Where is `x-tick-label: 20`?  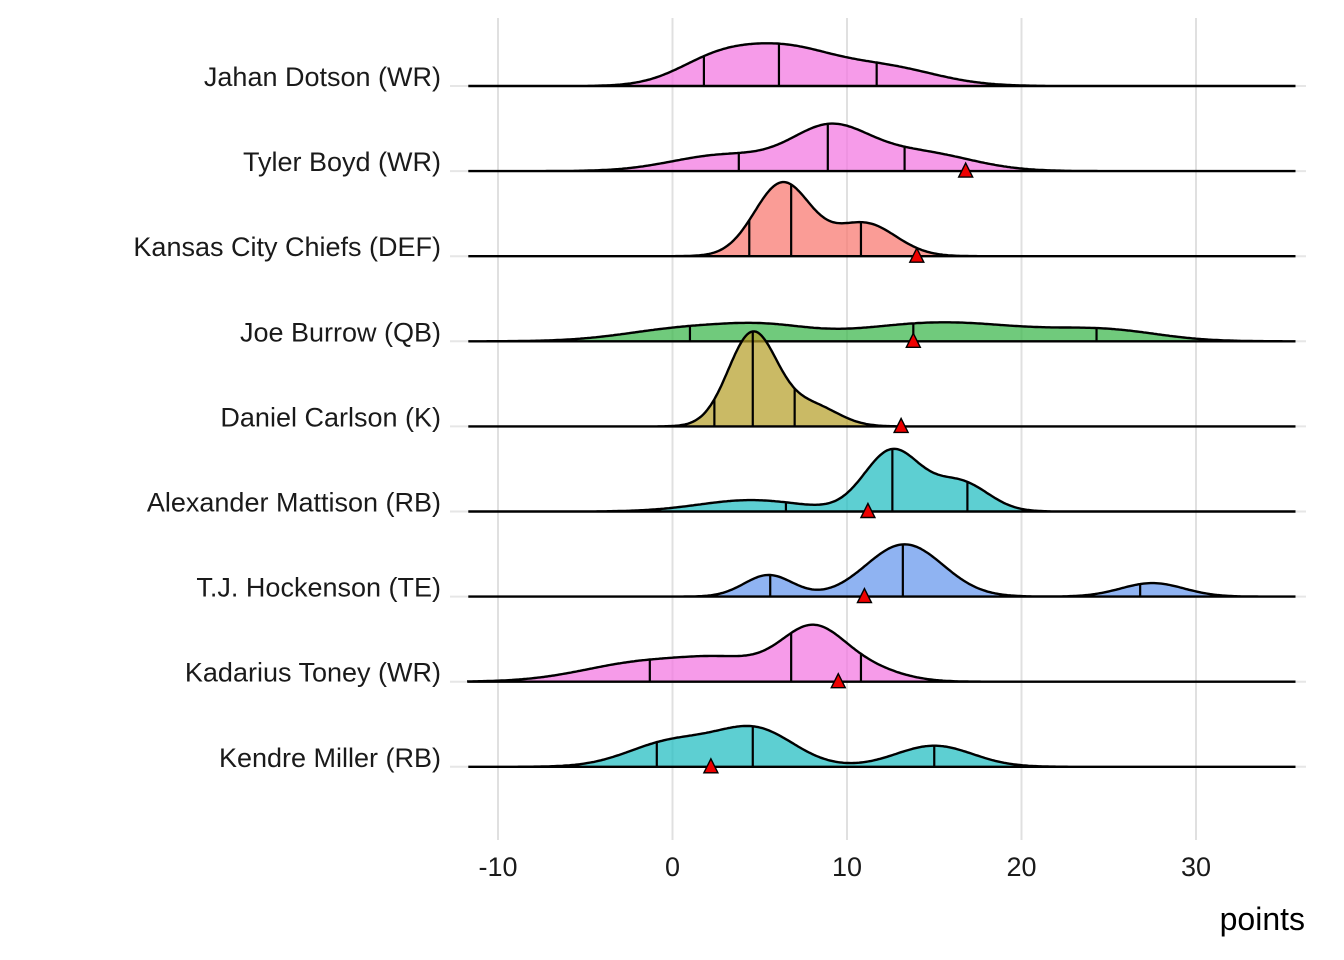
x-tick-label: 20 is located at coordinates (1021, 867).